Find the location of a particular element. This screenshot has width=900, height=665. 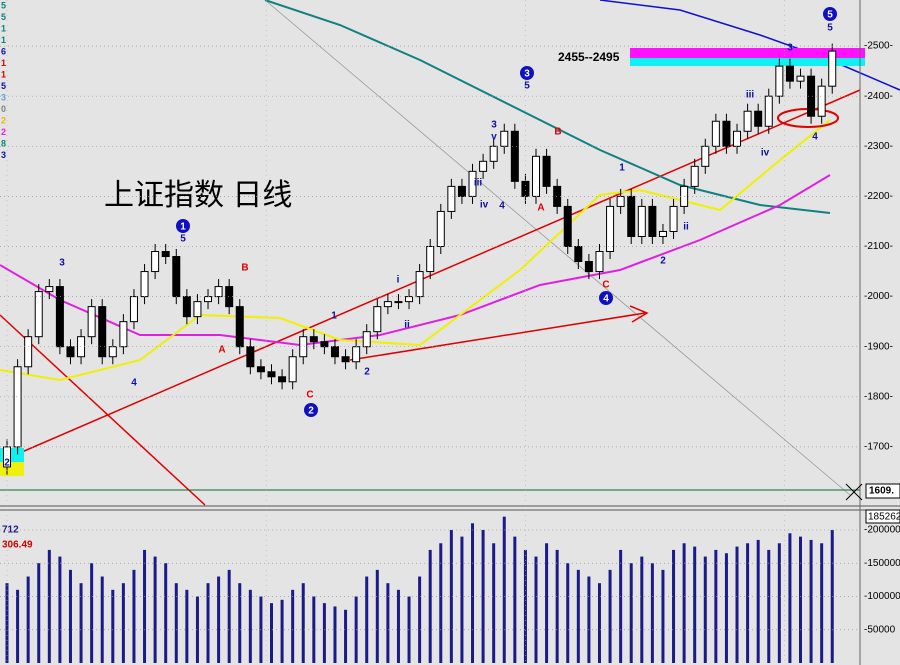

wave-circle-label: 1 is located at coordinates (183, 227).